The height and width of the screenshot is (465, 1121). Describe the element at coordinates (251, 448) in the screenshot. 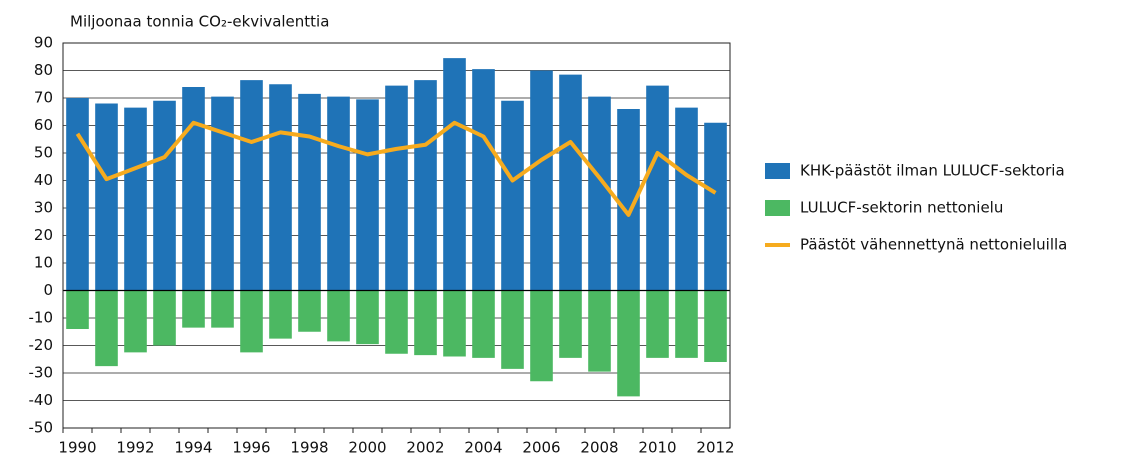

I see `x-tick-label: 1996` at that location.